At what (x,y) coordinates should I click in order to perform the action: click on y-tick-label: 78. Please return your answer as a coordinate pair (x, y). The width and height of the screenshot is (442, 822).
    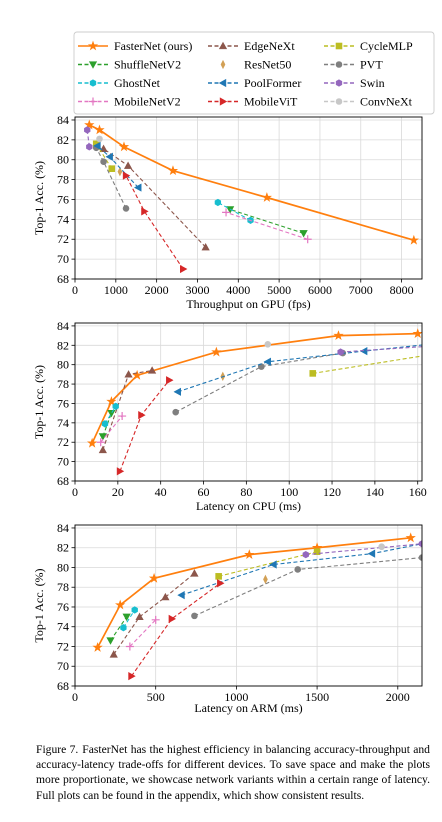
    Looking at the image, I should click on (63, 587).